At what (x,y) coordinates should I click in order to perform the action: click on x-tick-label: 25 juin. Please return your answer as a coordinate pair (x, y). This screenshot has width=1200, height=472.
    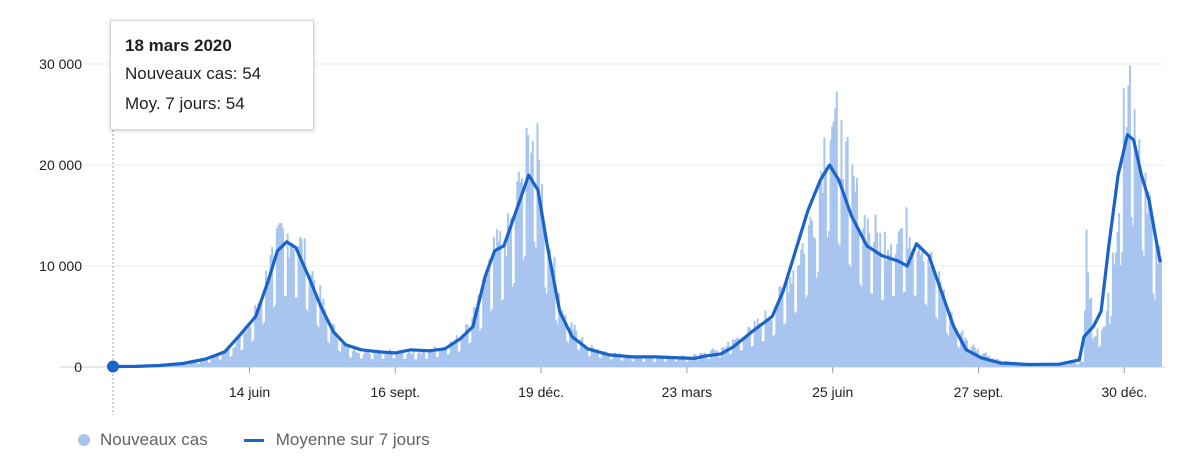
    Looking at the image, I should click on (832, 392).